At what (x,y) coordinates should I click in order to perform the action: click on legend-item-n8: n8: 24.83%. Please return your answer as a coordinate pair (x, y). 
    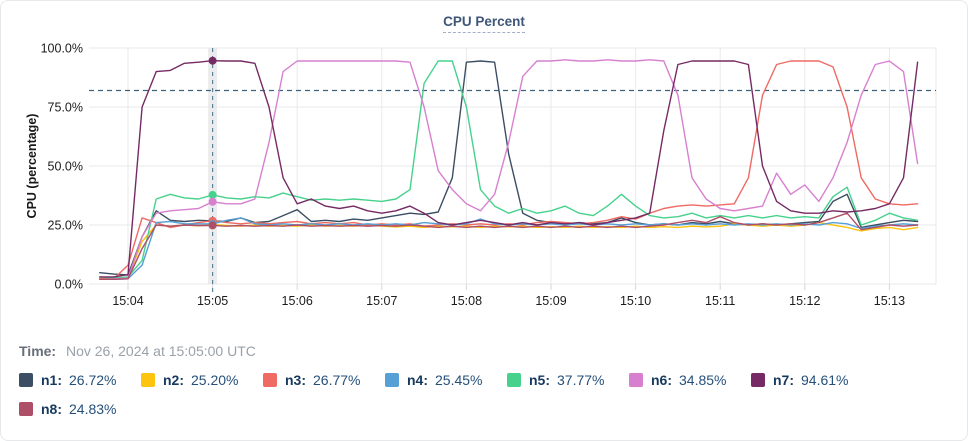
    Looking at the image, I should click on (80, 409).